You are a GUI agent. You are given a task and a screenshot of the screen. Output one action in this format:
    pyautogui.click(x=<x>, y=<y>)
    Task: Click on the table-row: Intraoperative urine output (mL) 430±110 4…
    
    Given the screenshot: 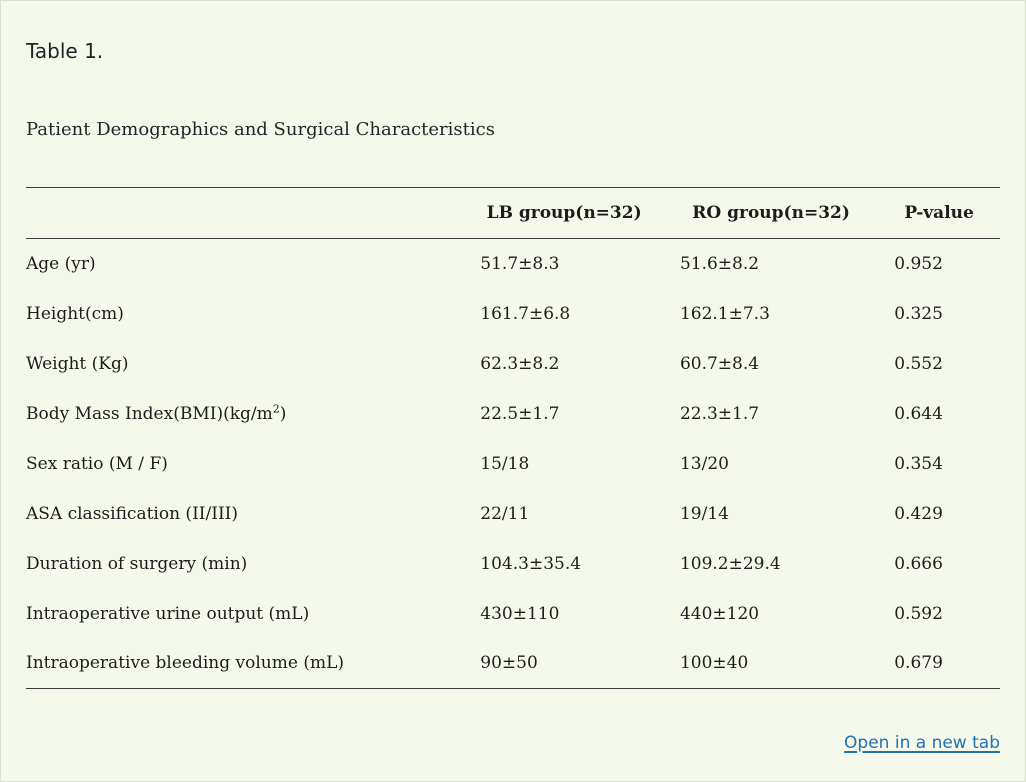 What is the action you would take?
    pyautogui.click(x=513, y=614)
    